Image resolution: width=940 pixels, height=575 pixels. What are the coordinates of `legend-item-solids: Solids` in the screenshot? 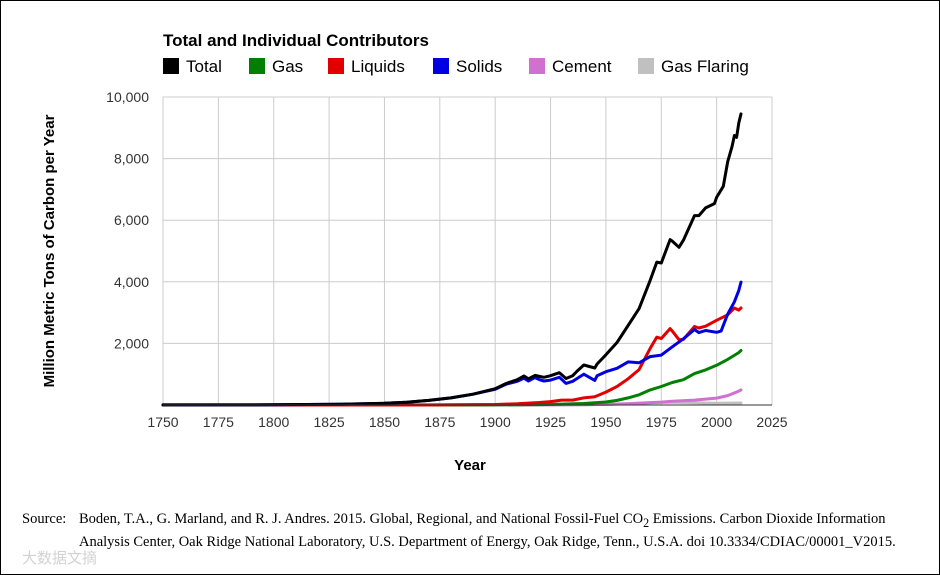 It's located at (467, 66).